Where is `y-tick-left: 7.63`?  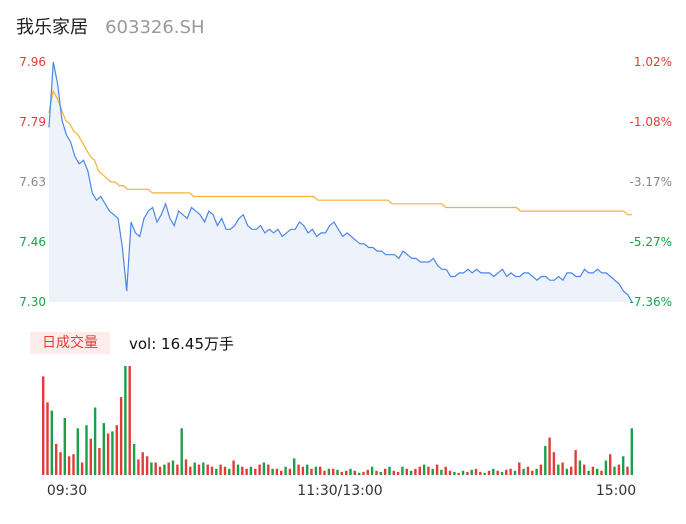
y-tick-left: 7.63 is located at coordinates (32, 182).